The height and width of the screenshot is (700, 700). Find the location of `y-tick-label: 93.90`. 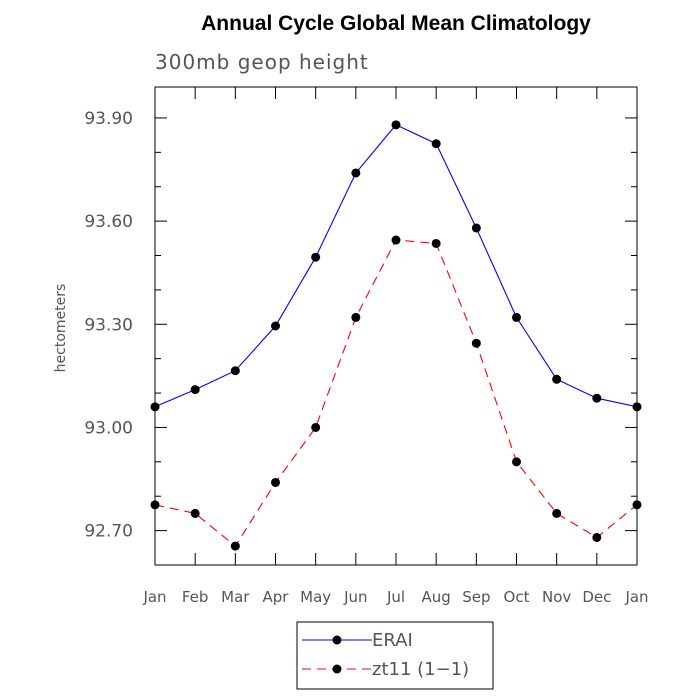

y-tick-label: 93.90 is located at coordinates (108, 119).